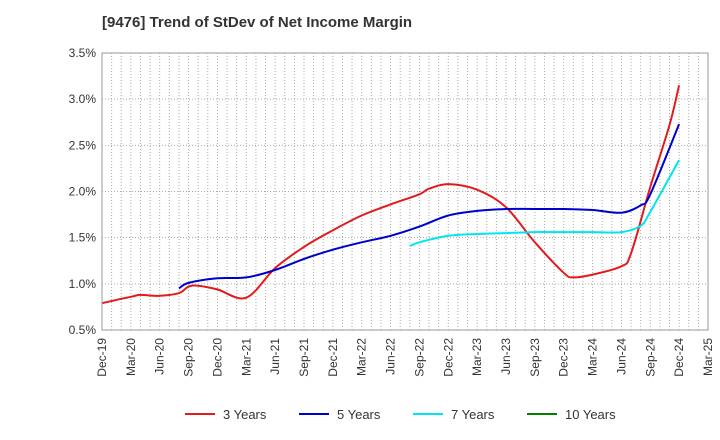 The image size is (720, 440). I want to click on x-tick-label: Mar-23, so click(477, 357).